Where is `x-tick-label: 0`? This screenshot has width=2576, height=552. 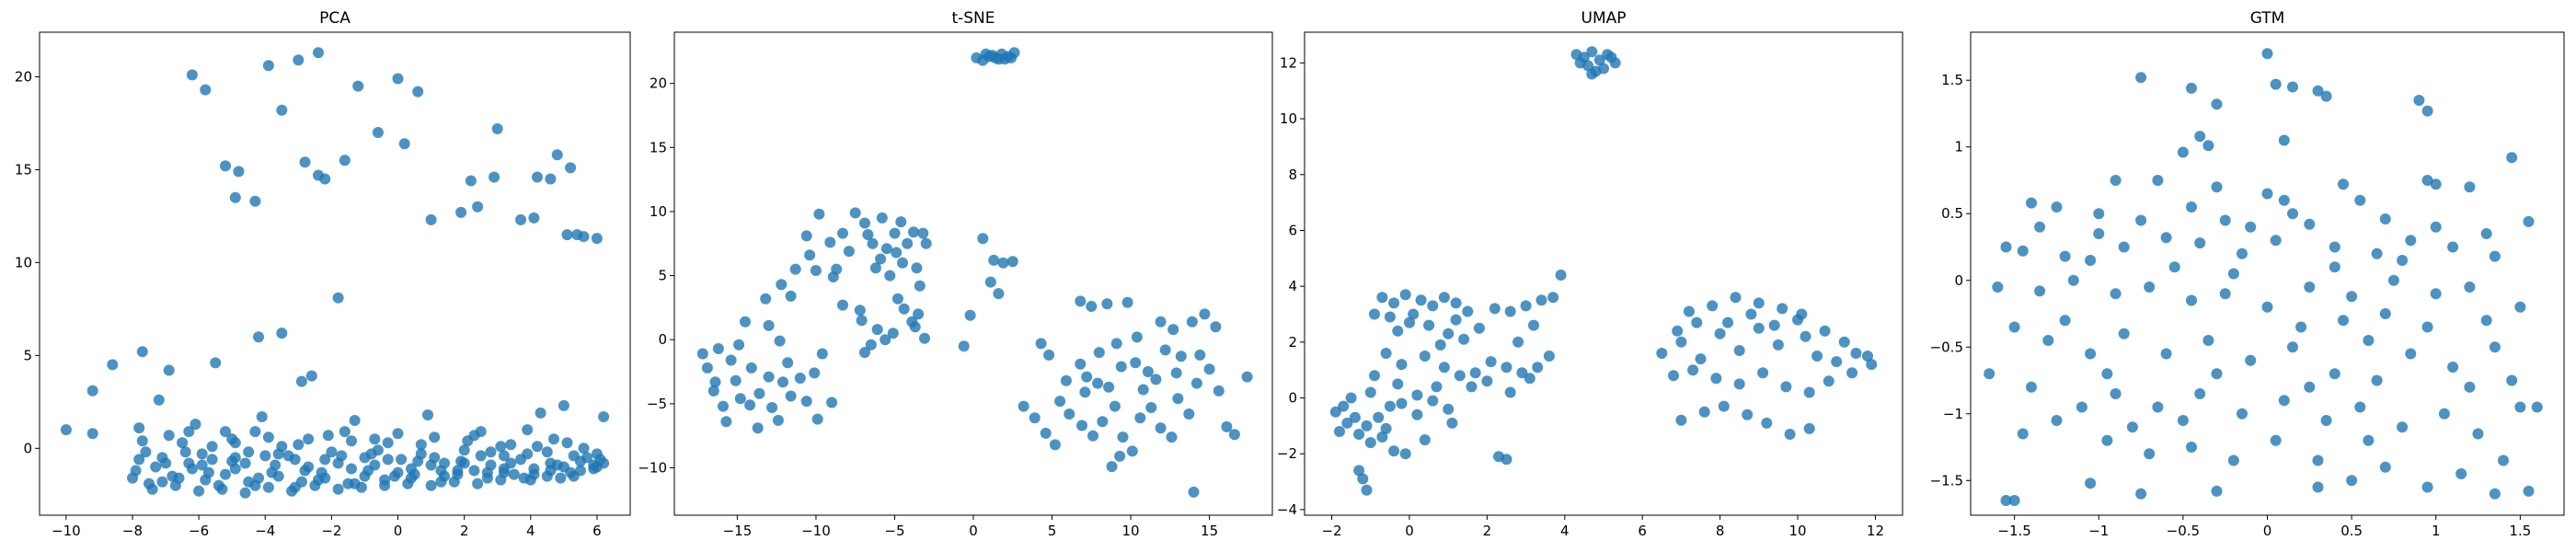
x-tick-label: 0 is located at coordinates (398, 531).